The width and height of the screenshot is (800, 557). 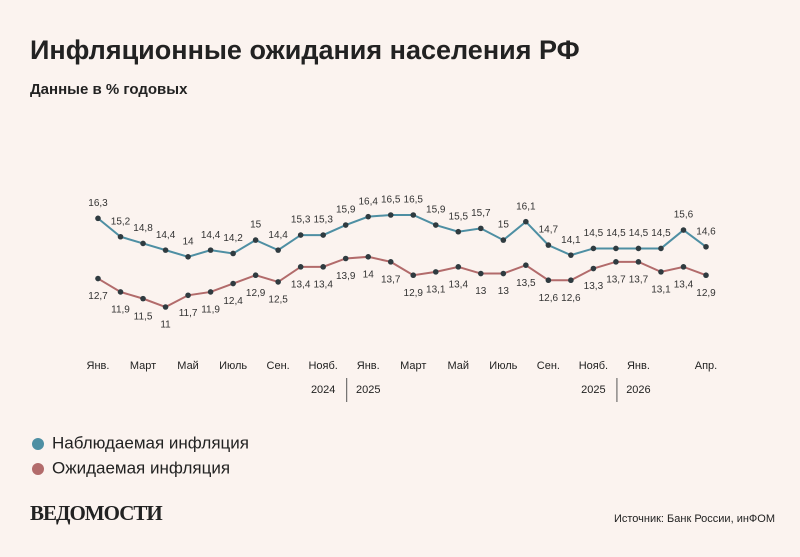 I want to click on data-label: 13,5, so click(x=526, y=283).